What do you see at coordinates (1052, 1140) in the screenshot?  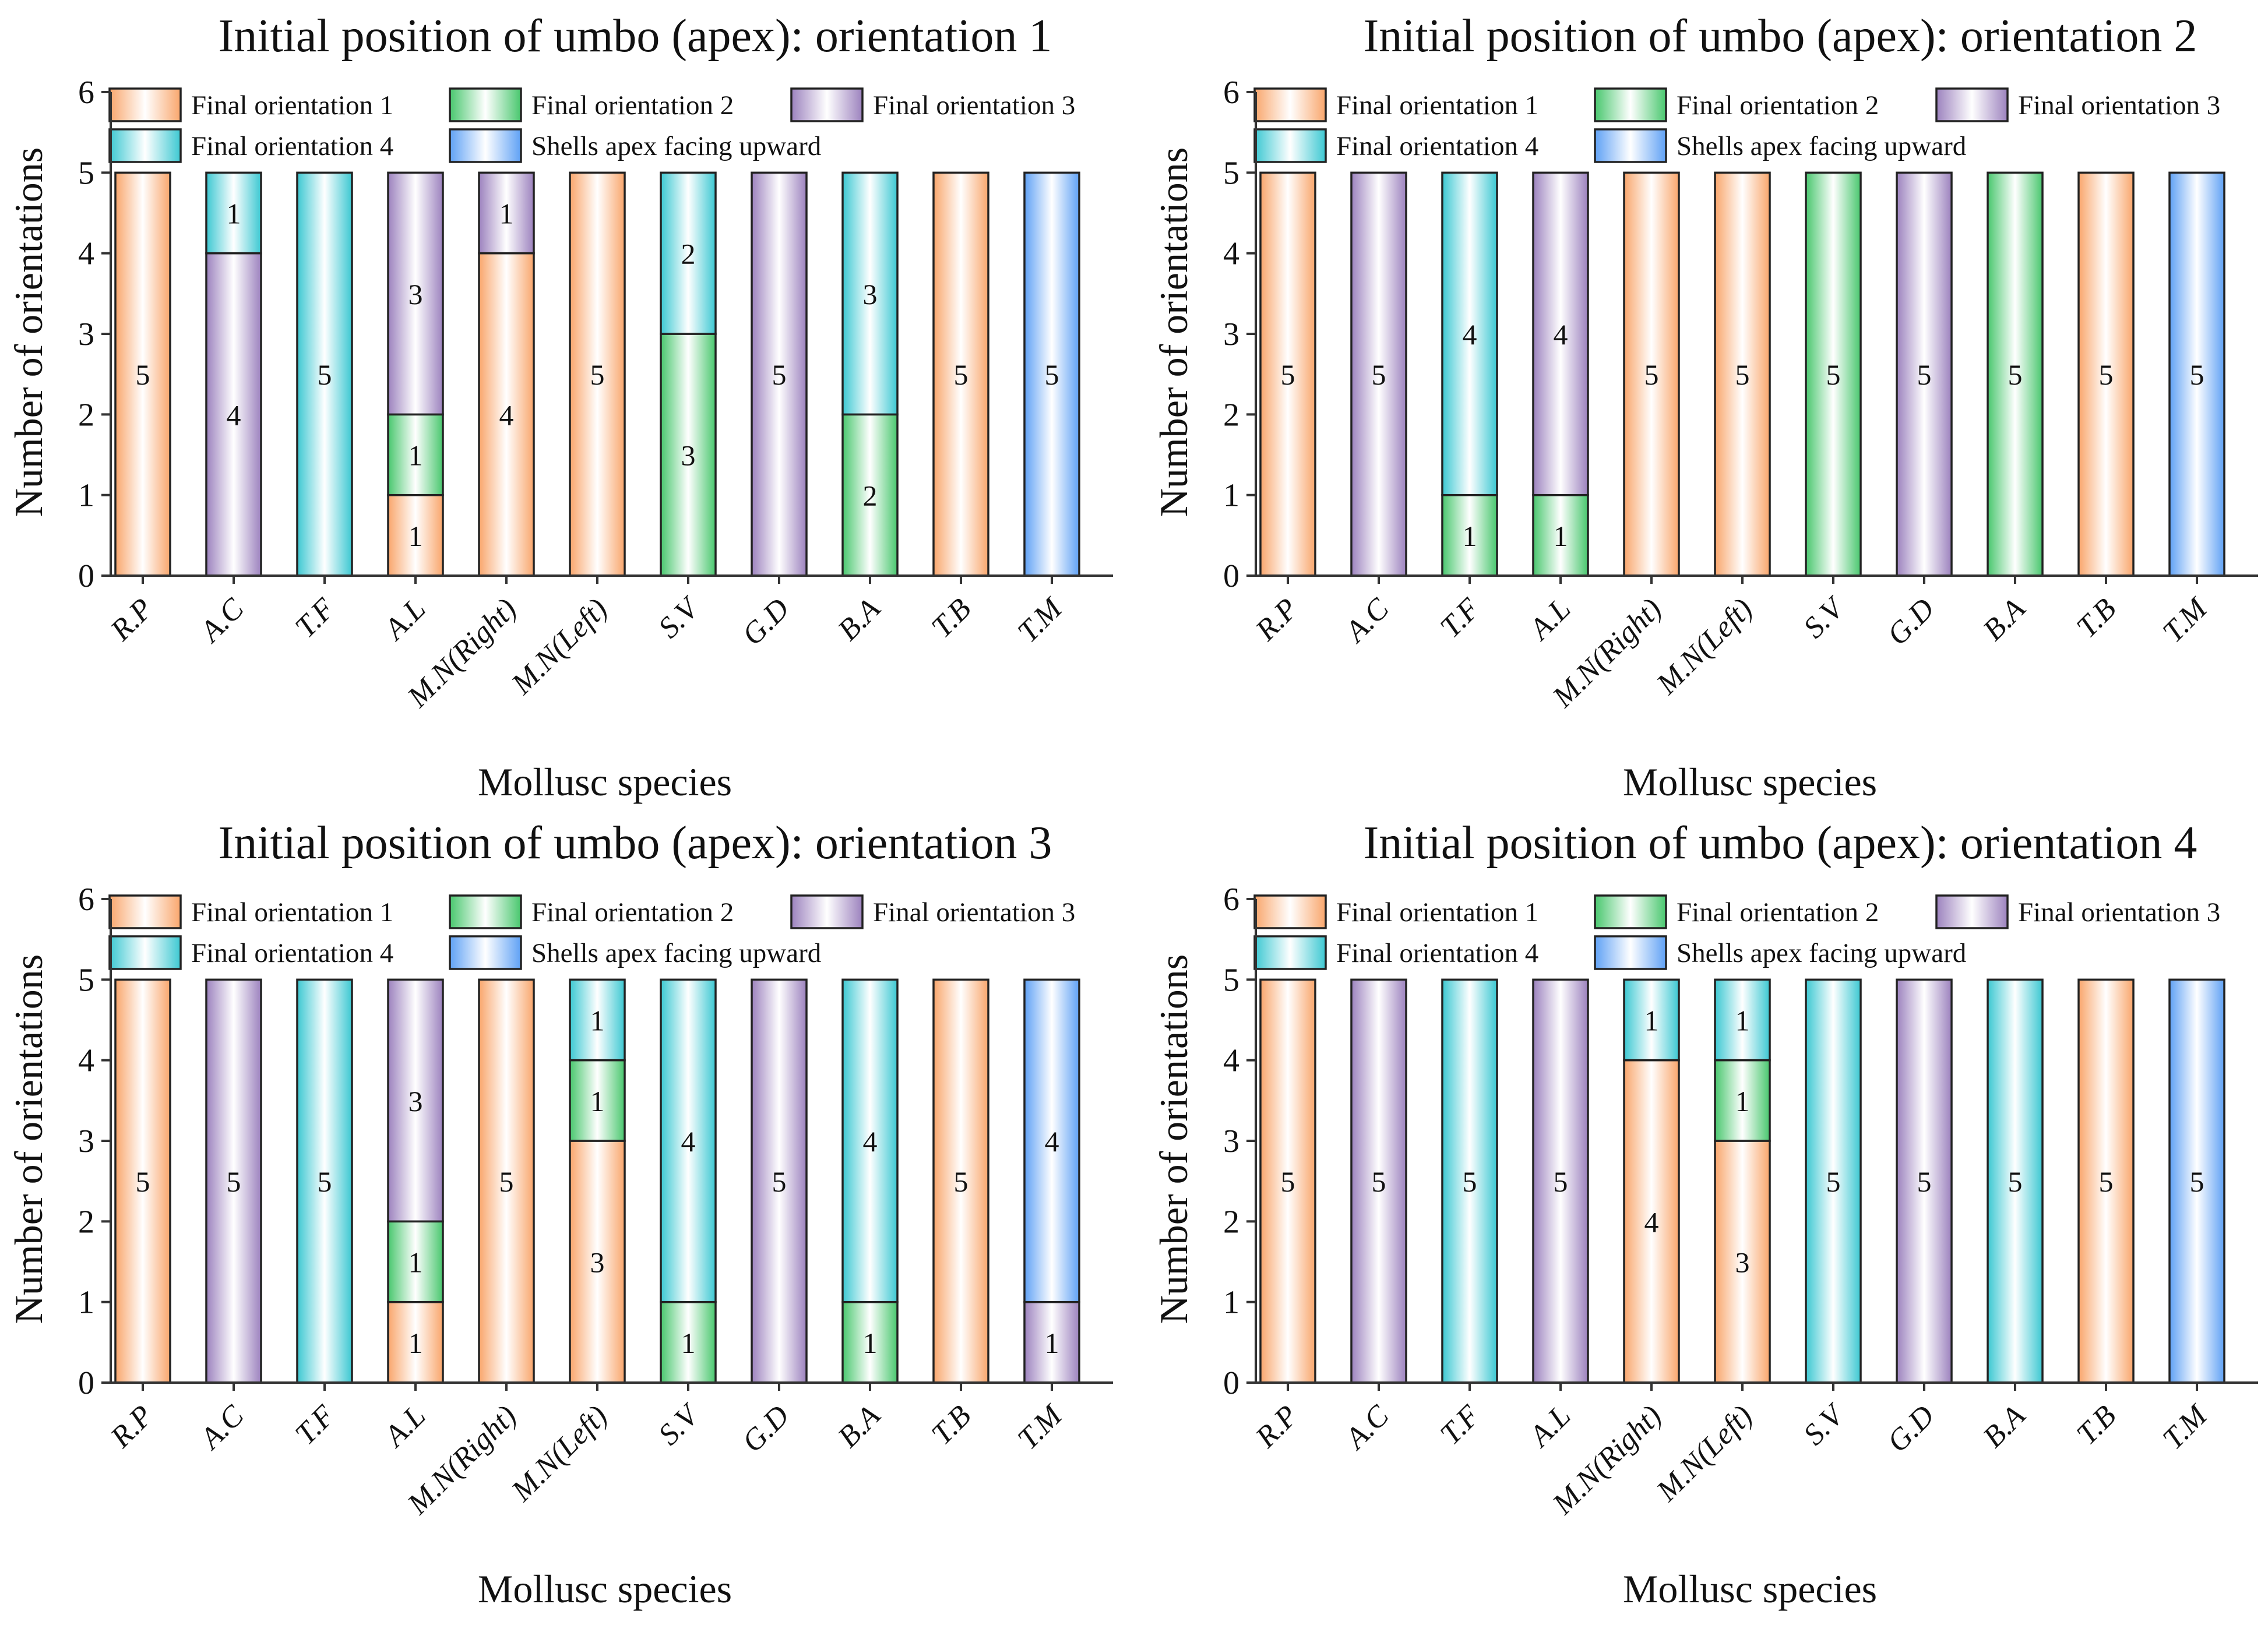 I see `bar-segment-up` at bounding box center [1052, 1140].